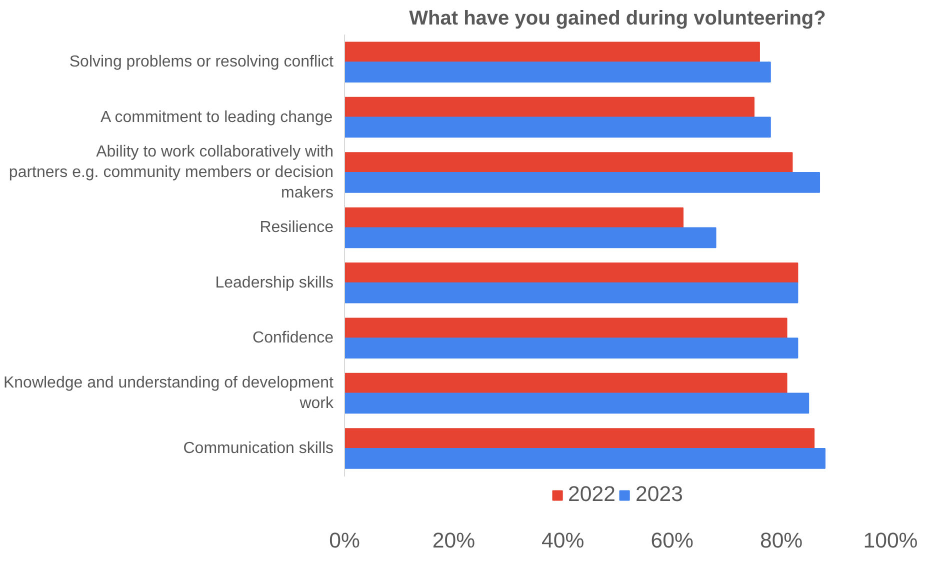  I want to click on y-tick-label: Knowledge and understanding of development work, so click(168, 393).